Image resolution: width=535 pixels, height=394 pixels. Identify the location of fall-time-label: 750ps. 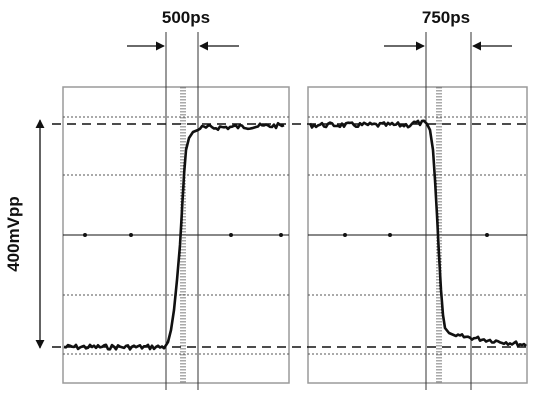
(446, 17).